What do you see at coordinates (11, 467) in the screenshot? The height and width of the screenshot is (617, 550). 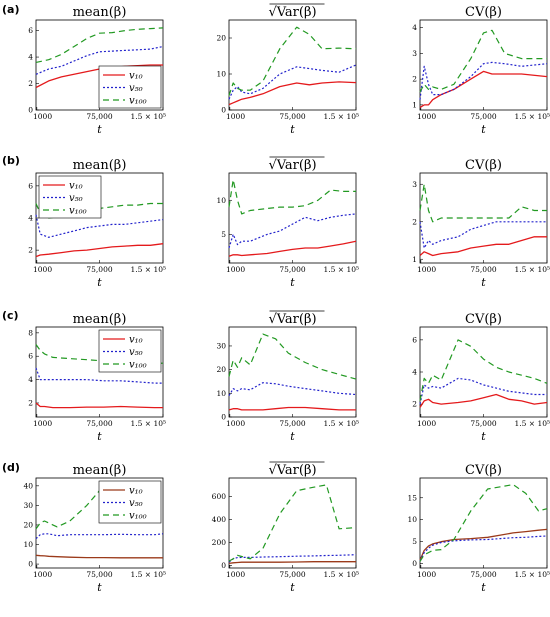 I see `row-label: (d)` at bounding box center [11, 467].